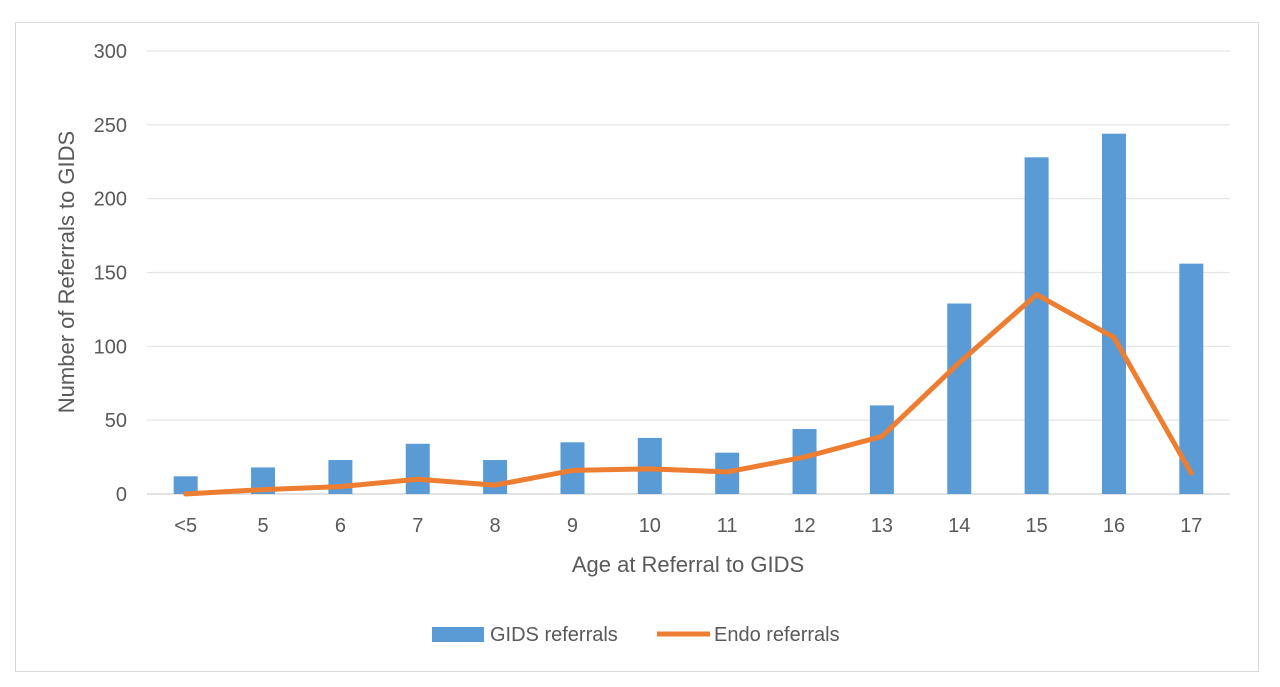 Image resolution: width=1280 pixels, height=687 pixels. I want to click on x-tick-label: 9, so click(572, 526).